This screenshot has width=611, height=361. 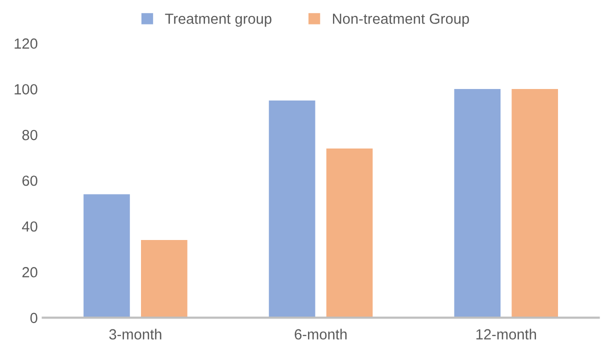 I want to click on y-tick-label: 60, so click(x=30, y=181).